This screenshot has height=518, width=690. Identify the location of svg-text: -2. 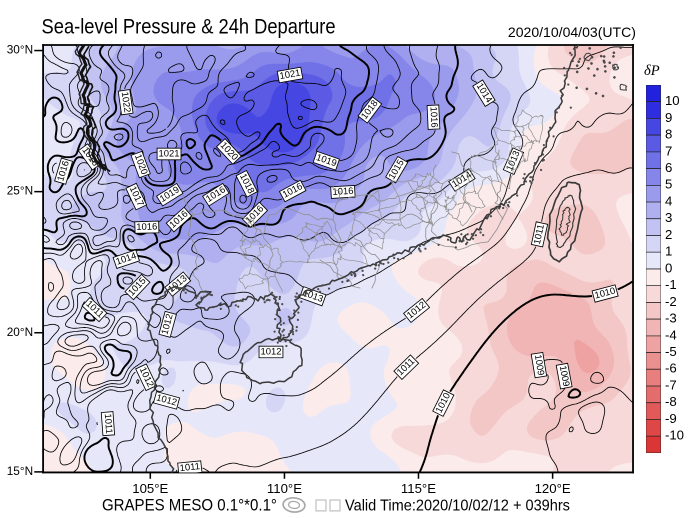
(671, 301).